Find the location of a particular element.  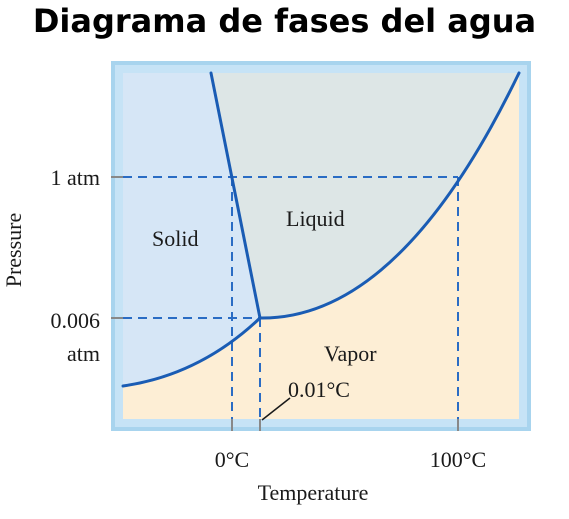

ytick-label-0006: 0.006 is located at coordinates (76, 320).